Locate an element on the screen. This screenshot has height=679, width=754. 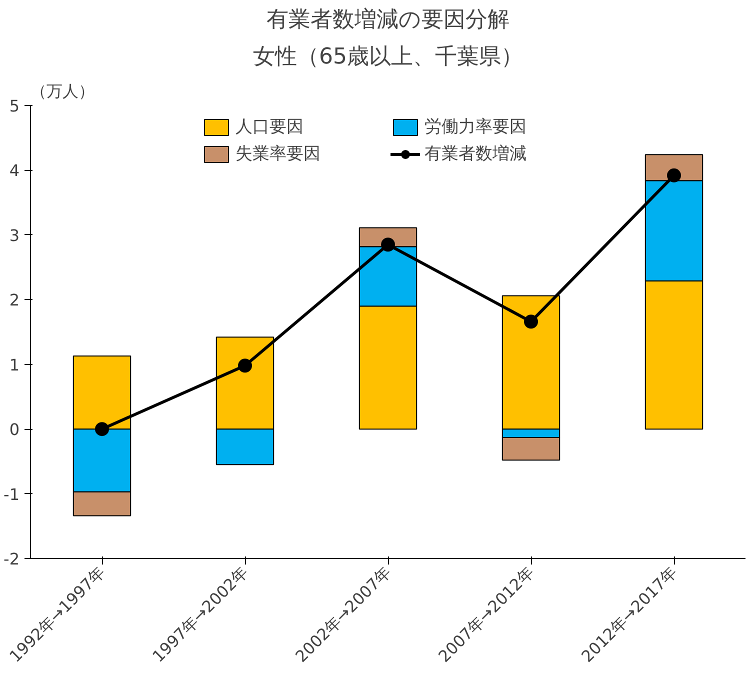
y-tick-label: 5 is located at coordinates (14, 106).